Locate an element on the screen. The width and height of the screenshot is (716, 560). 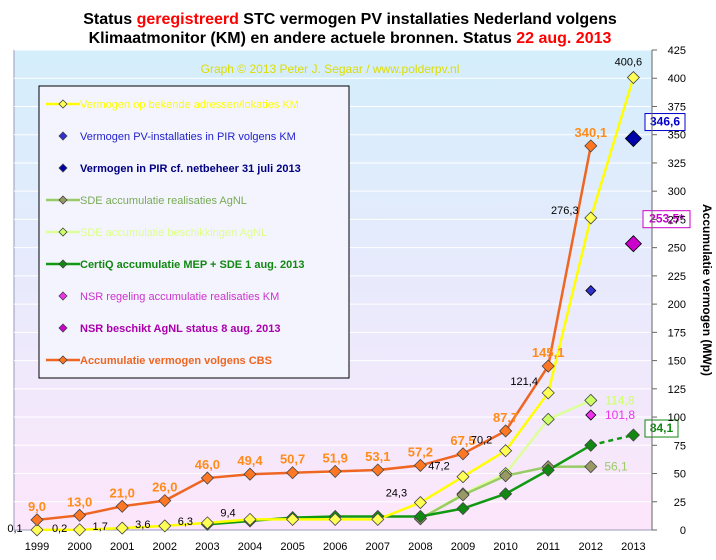
data-label-cbs: 49,4 is located at coordinates (250, 460).